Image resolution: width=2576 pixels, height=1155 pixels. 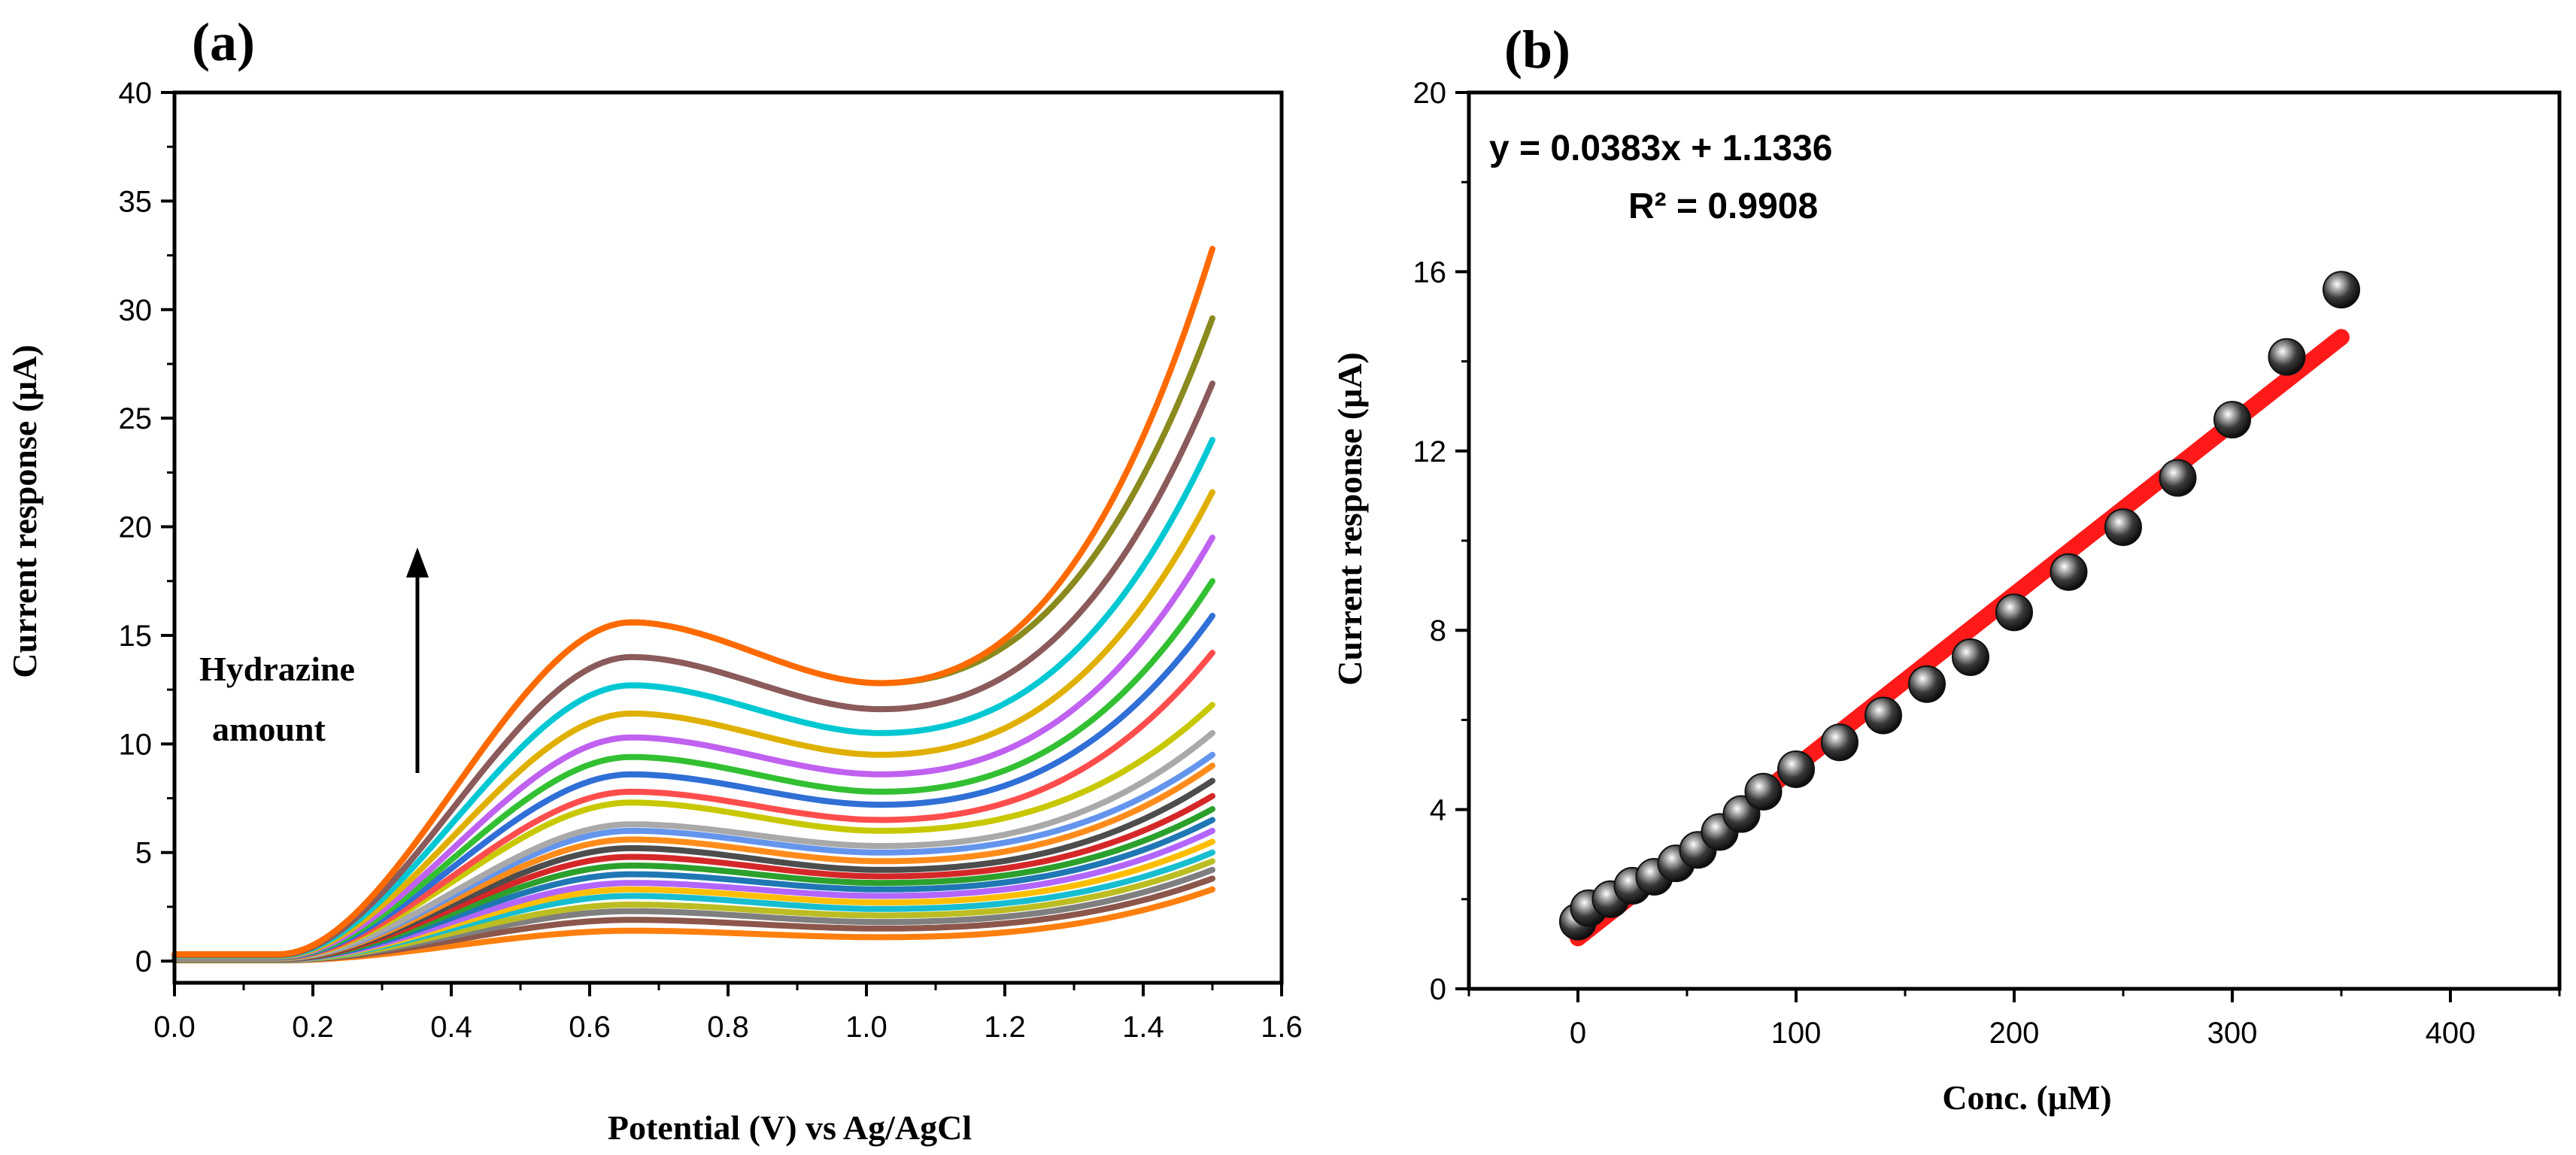 What do you see at coordinates (866, 1027) in the screenshot?
I see `chart-a-x-tick-label: 1.0` at bounding box center [866, 1027].